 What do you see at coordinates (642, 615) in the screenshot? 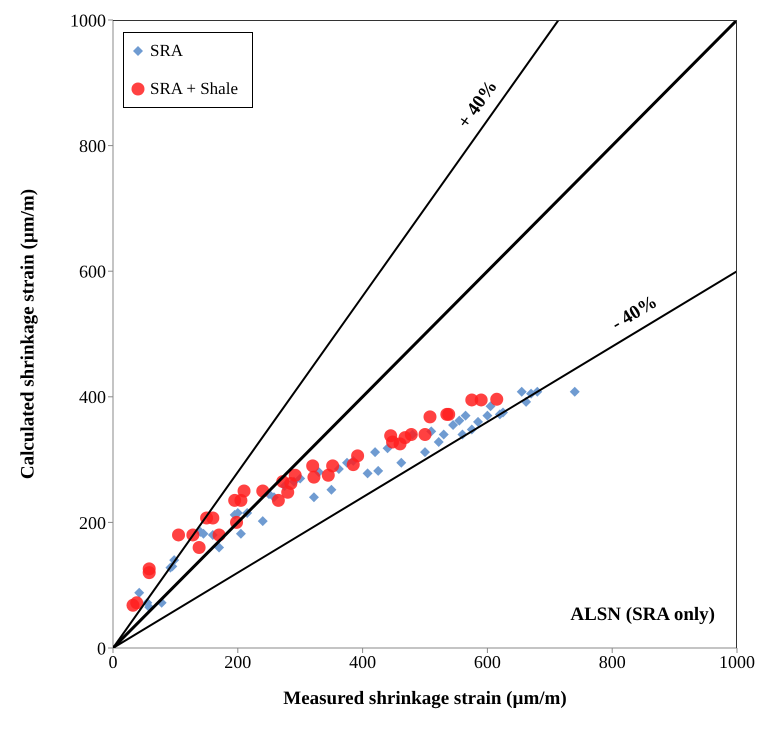
I see `annotation: ALSN (SRA only)` at bounding box center [642, 615].